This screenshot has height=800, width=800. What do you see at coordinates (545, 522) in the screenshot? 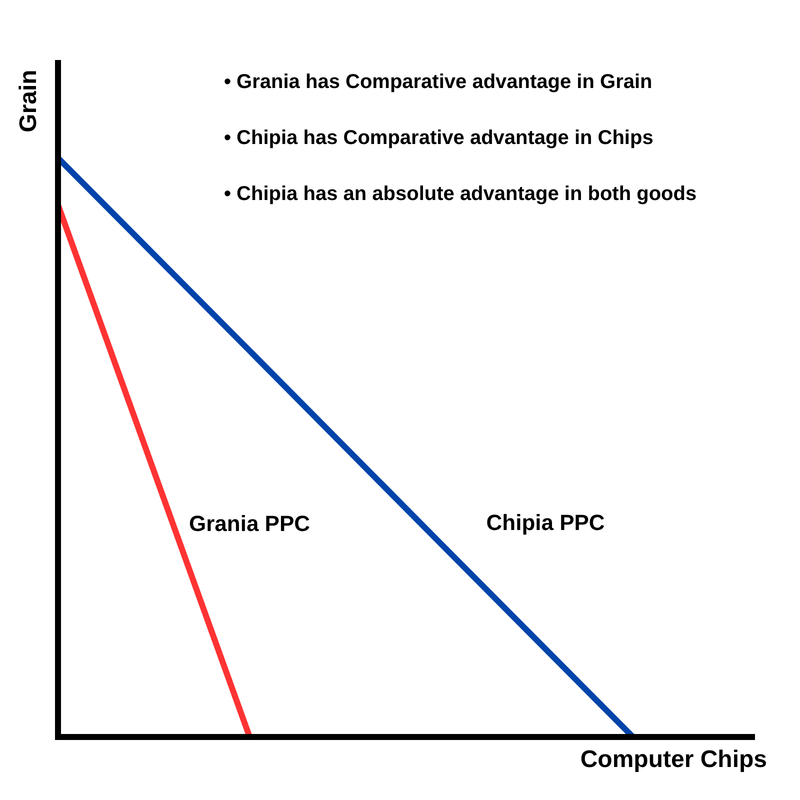
I see `series-label: Chipia PPC` at bounding box center [545, 522].